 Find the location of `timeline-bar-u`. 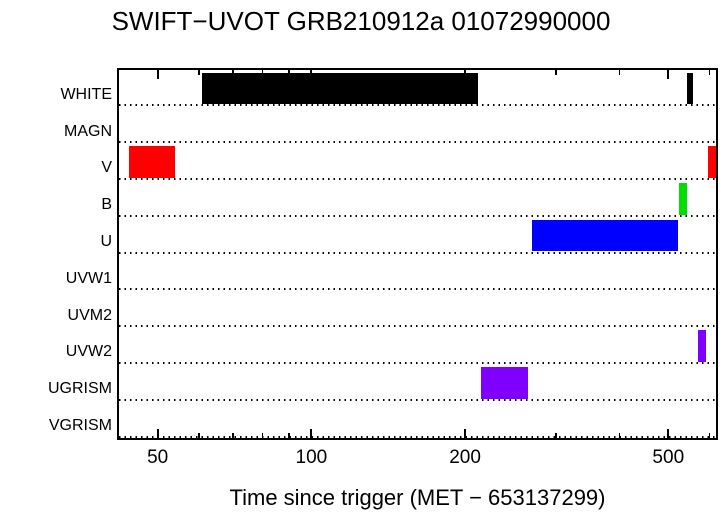

timeline-bar-u is located at coordinates (605, 235).